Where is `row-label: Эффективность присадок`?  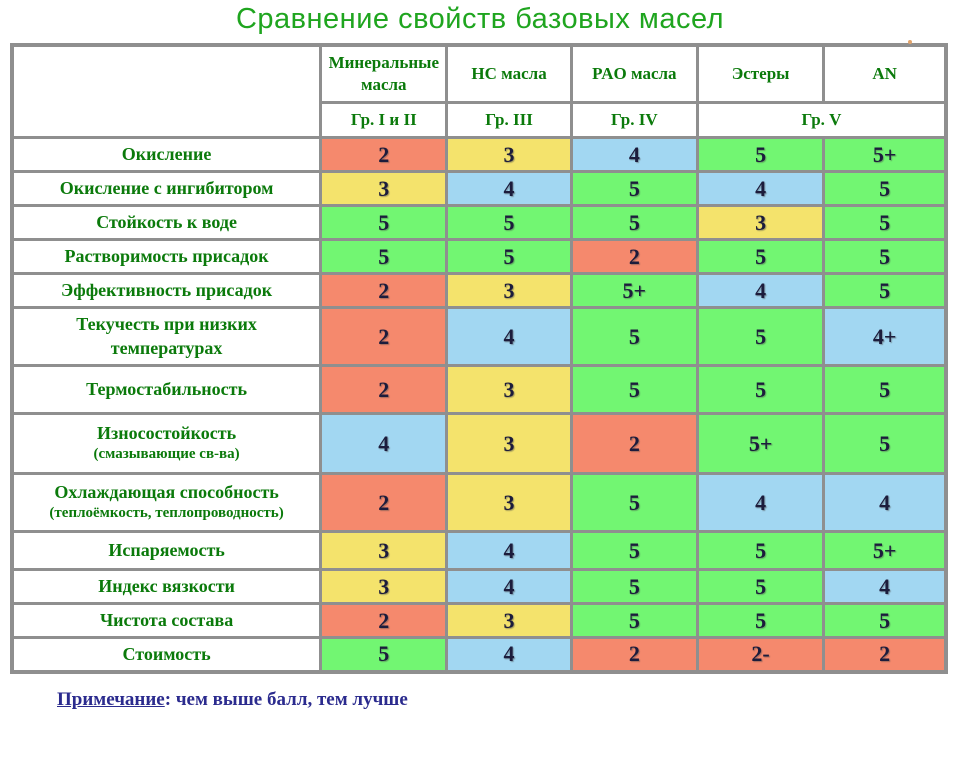 row-label: Эффективность присадок is located at coordinates (166, 290).